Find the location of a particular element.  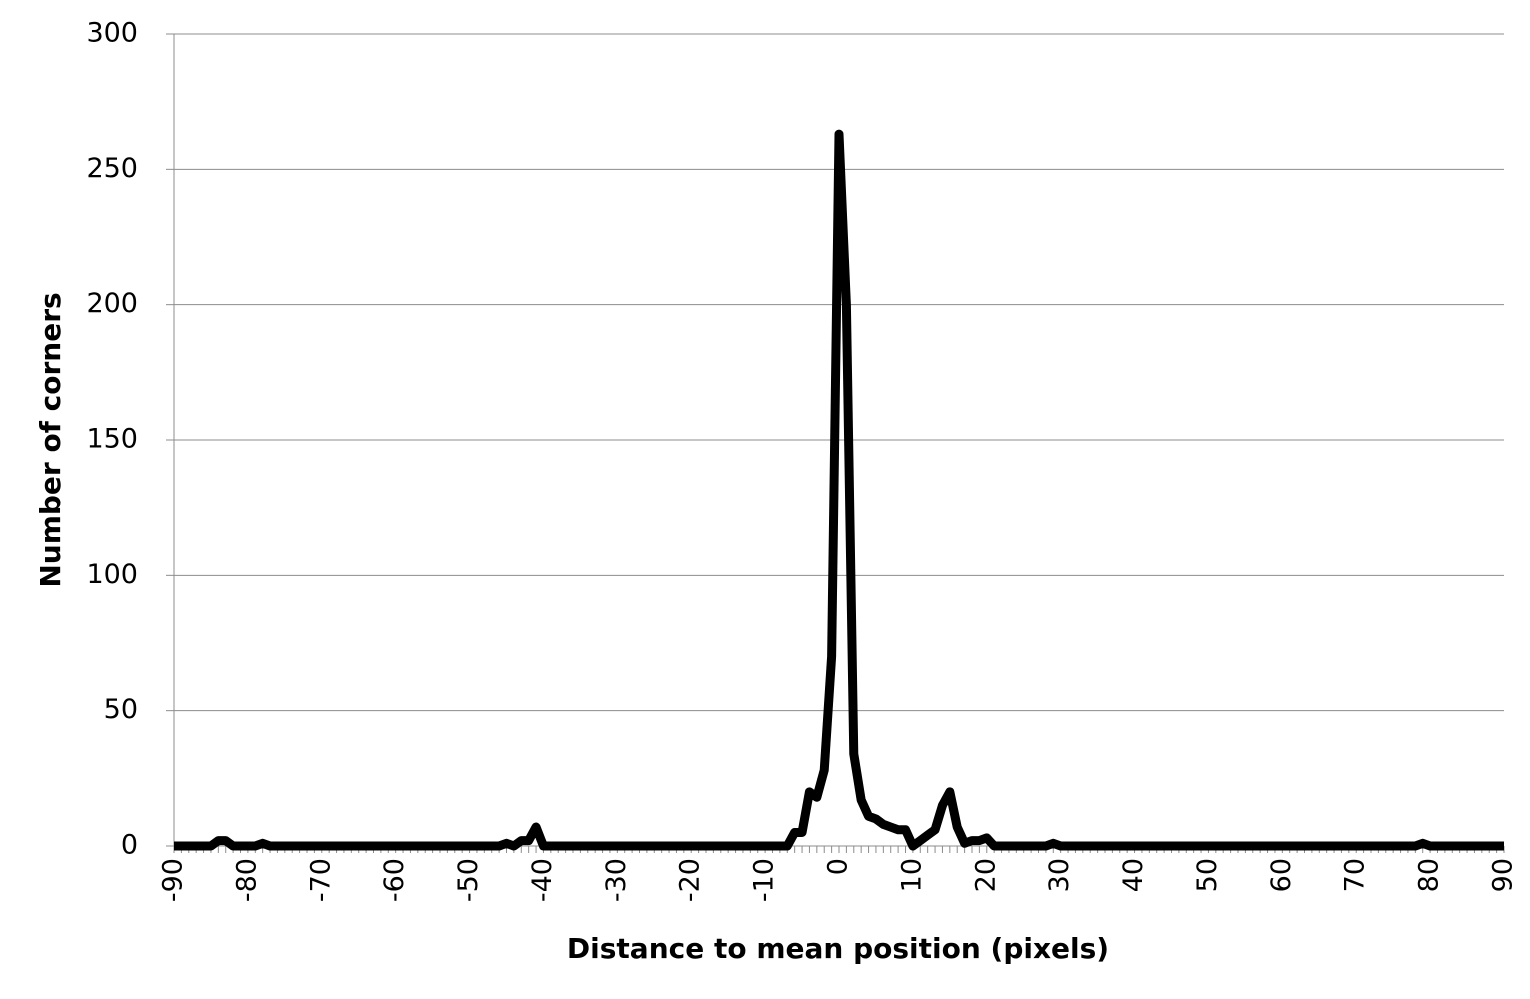

x-tick-label: -10 is located at coordinates (764, 880).